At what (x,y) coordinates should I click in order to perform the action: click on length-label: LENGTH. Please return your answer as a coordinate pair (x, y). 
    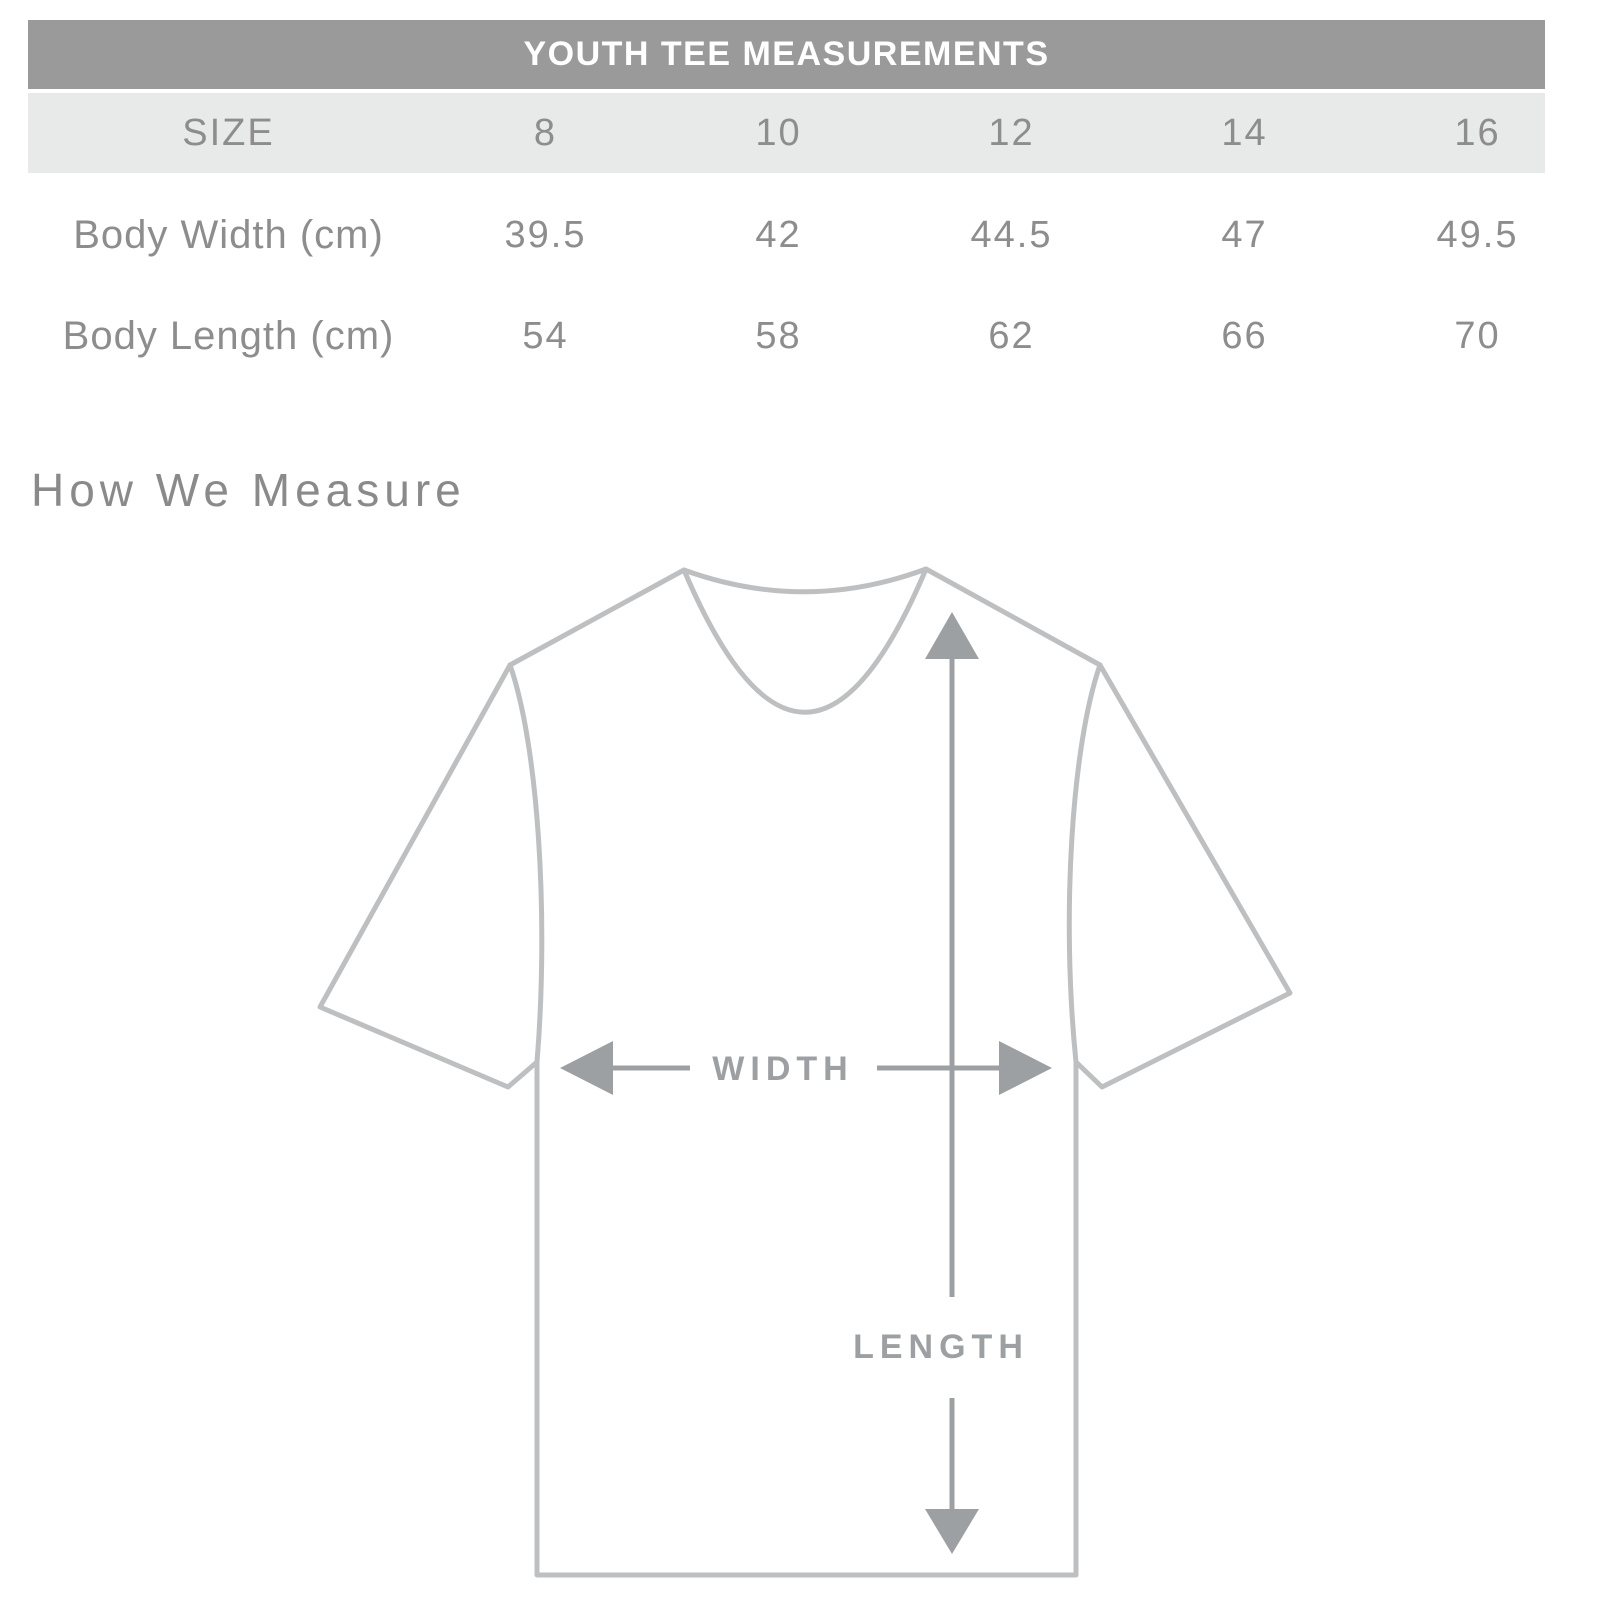
    Looking at the image, I should click on (941, 1347).